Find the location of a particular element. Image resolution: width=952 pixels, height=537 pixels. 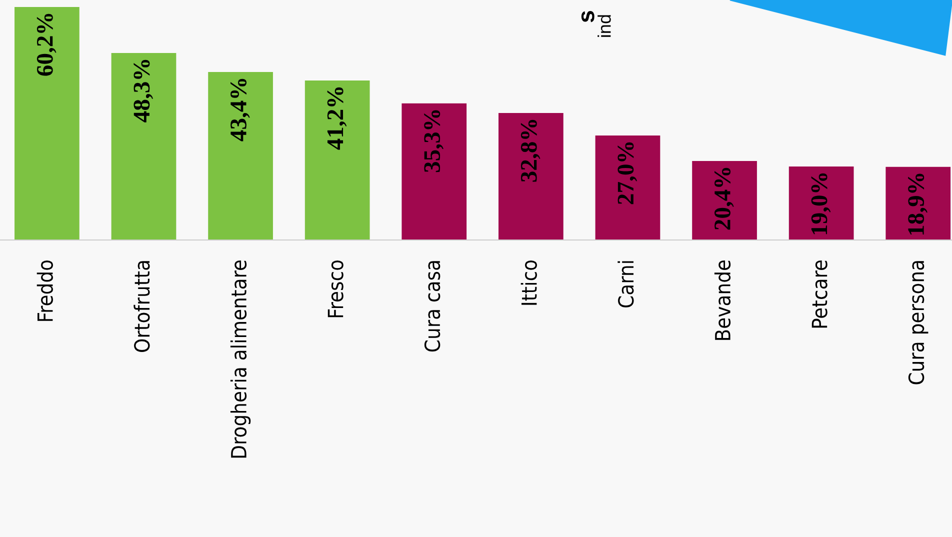

data-label: 43,4% is located at coordinates (240, 110).